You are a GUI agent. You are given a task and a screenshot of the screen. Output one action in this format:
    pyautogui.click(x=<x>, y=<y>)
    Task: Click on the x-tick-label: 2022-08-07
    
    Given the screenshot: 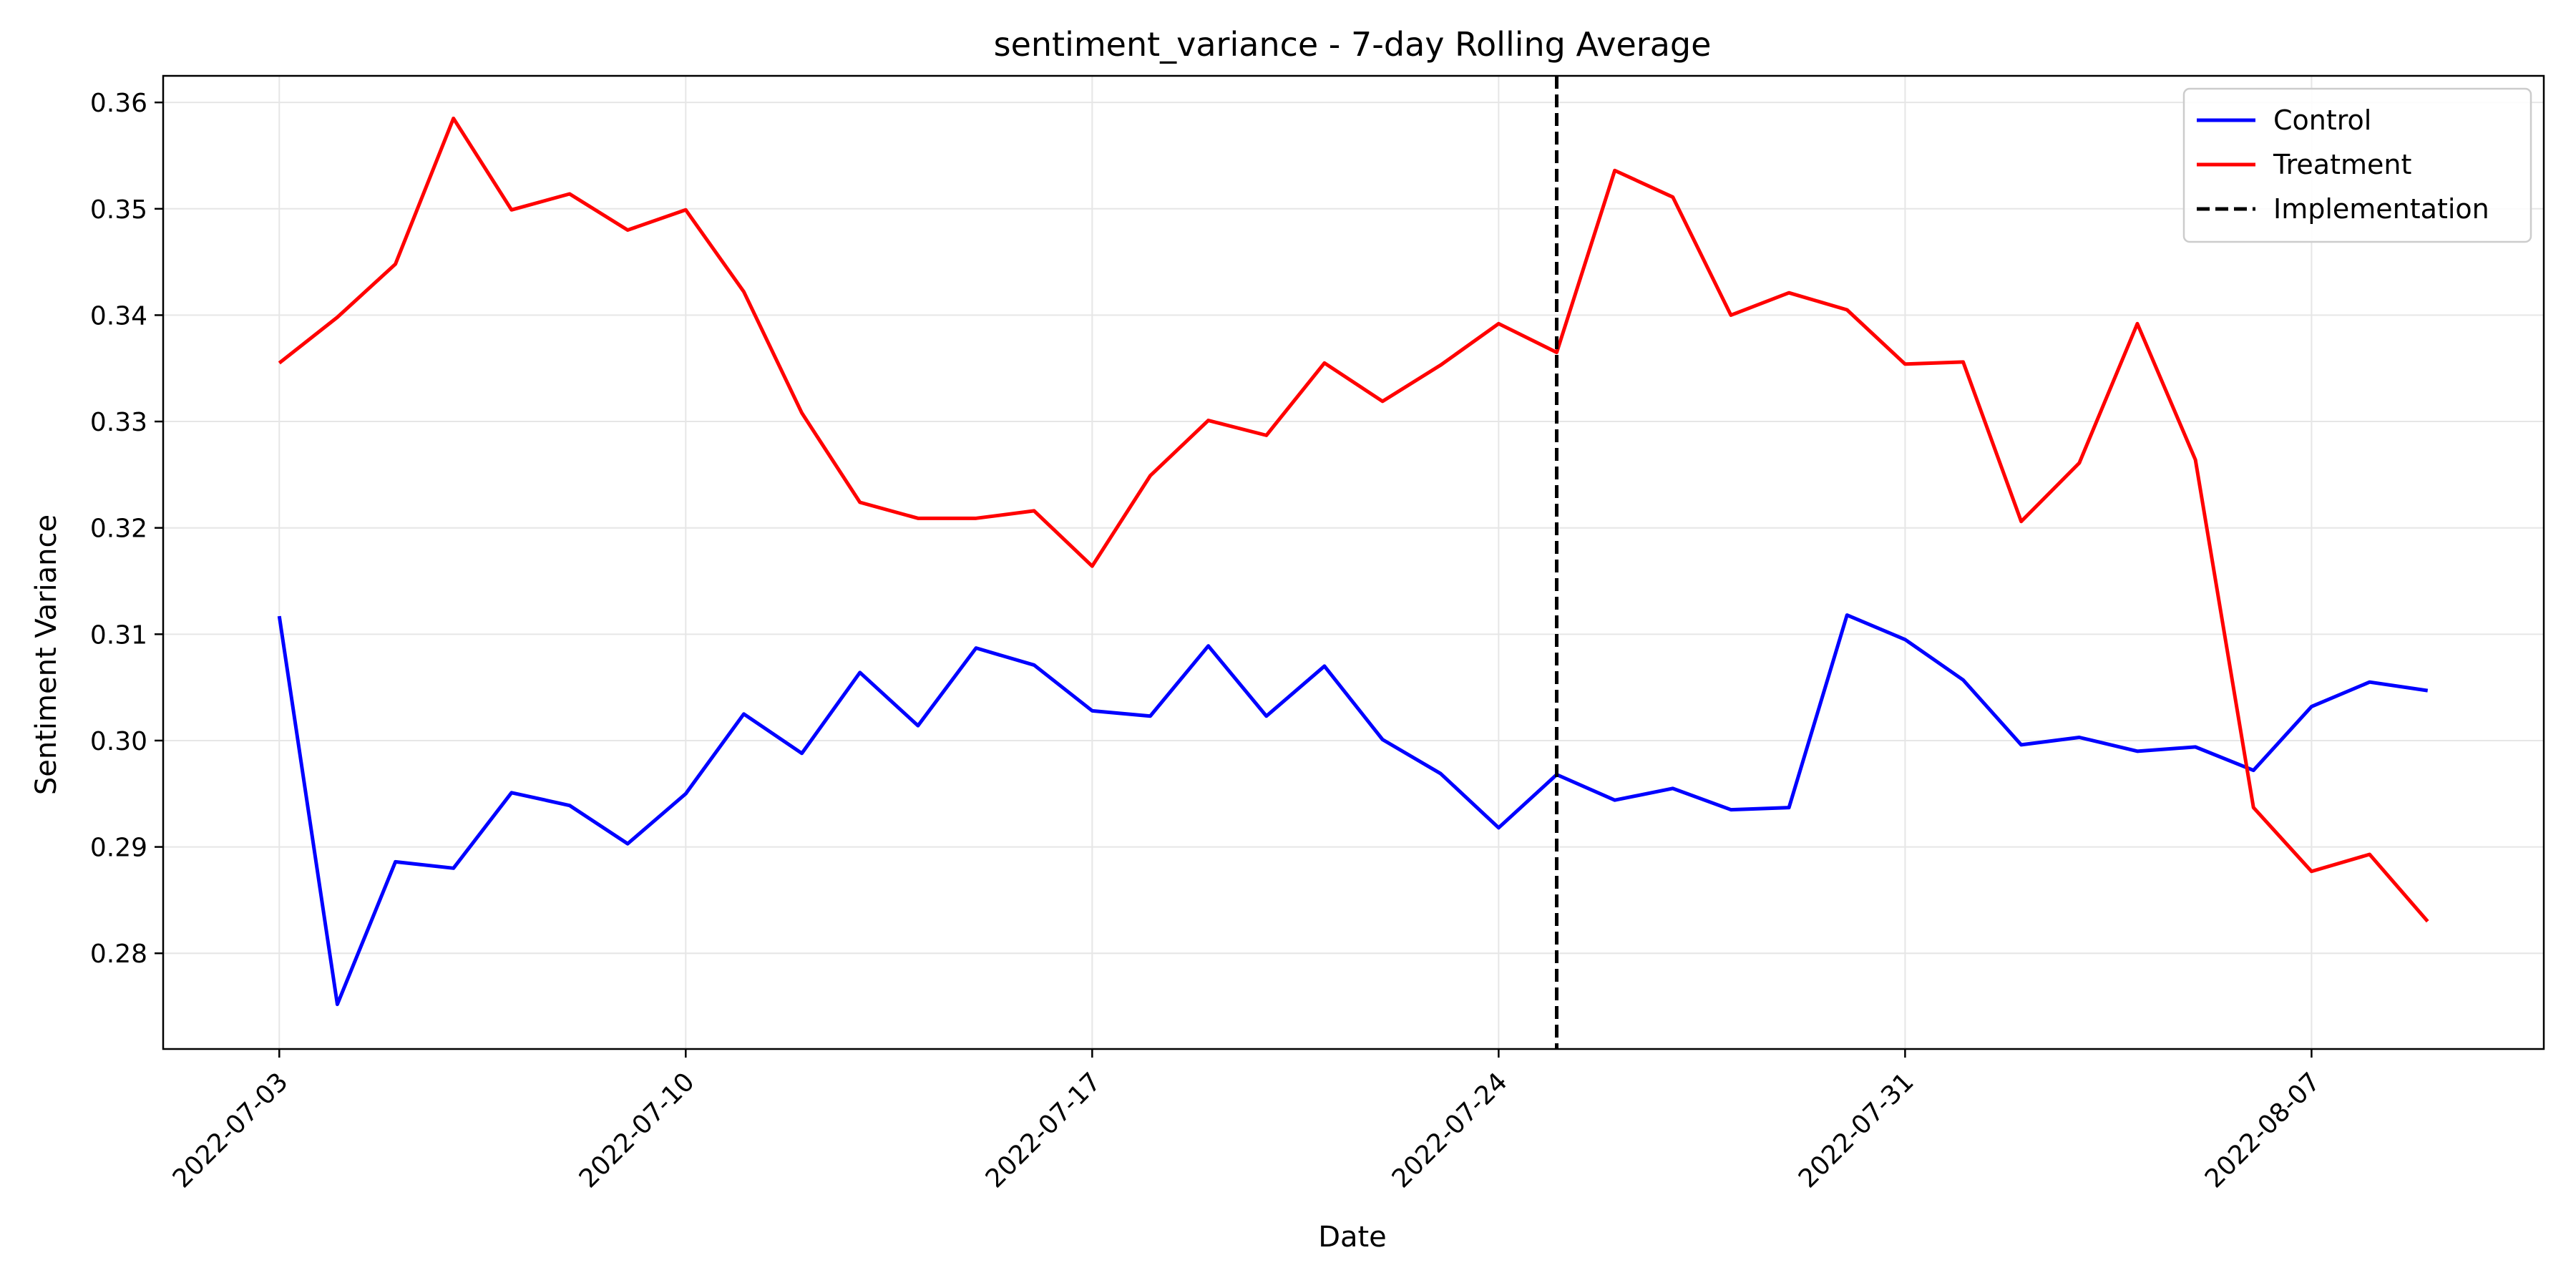 What is the action you would take?
    pyautogui.click(x=2263, y=1130)
    